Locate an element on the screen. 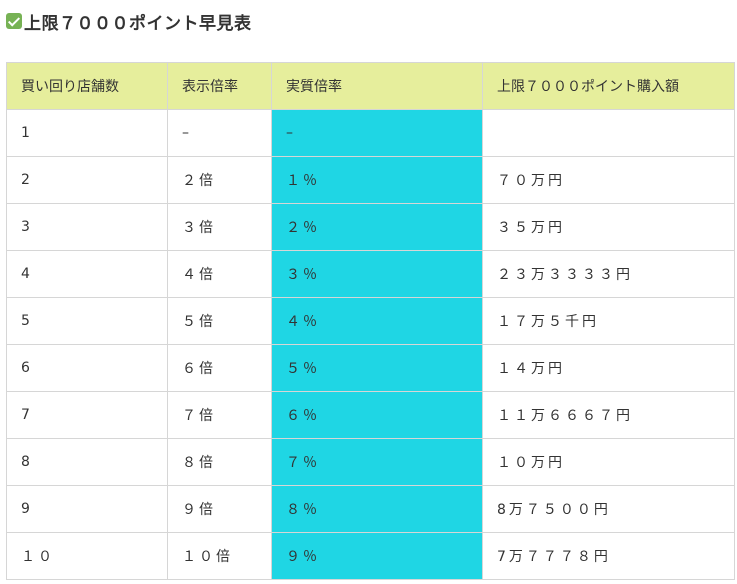  cell-store-count: 7 is located at coordinates (87, 415).